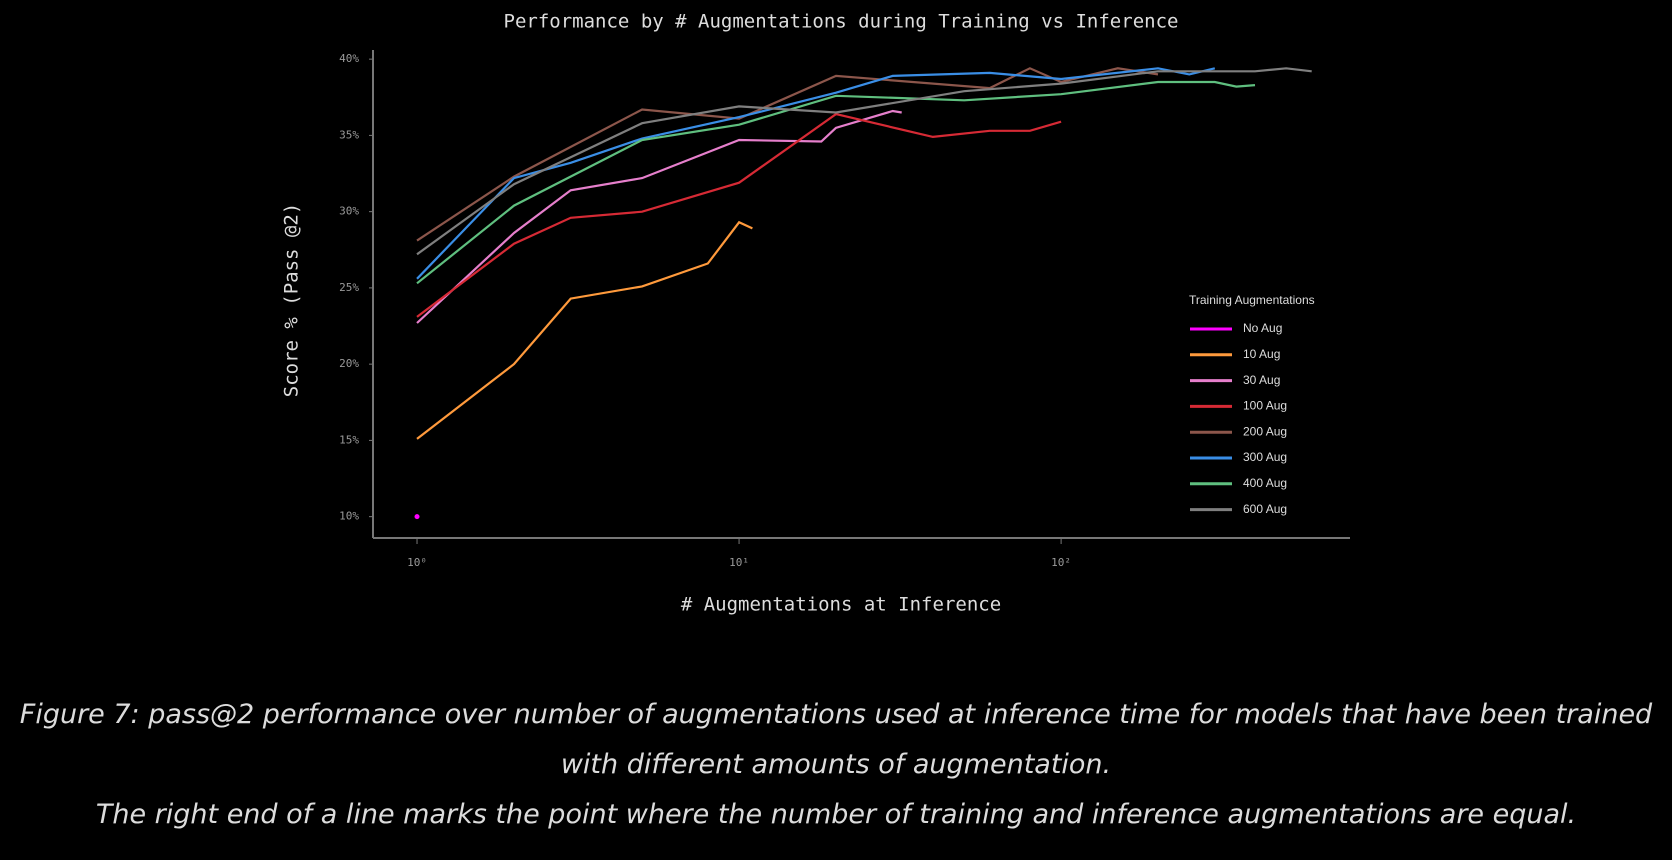 The height and width of the screenshot is (860, 1672). I want to click on y-tick-label: 25%, so click(349, 287).